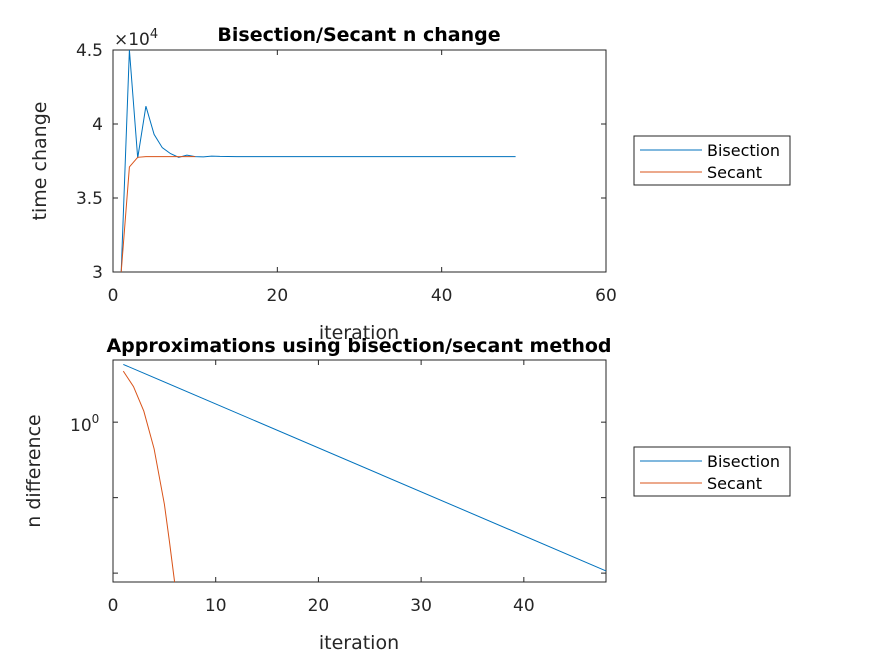 Image resolution: width=874 pixels, height=656 pixels. What do you see at coordinates (358, 35) in the screenshot?
I see `top-chart-title: Bisection/Secant n change` at bounding box center [358, 35].